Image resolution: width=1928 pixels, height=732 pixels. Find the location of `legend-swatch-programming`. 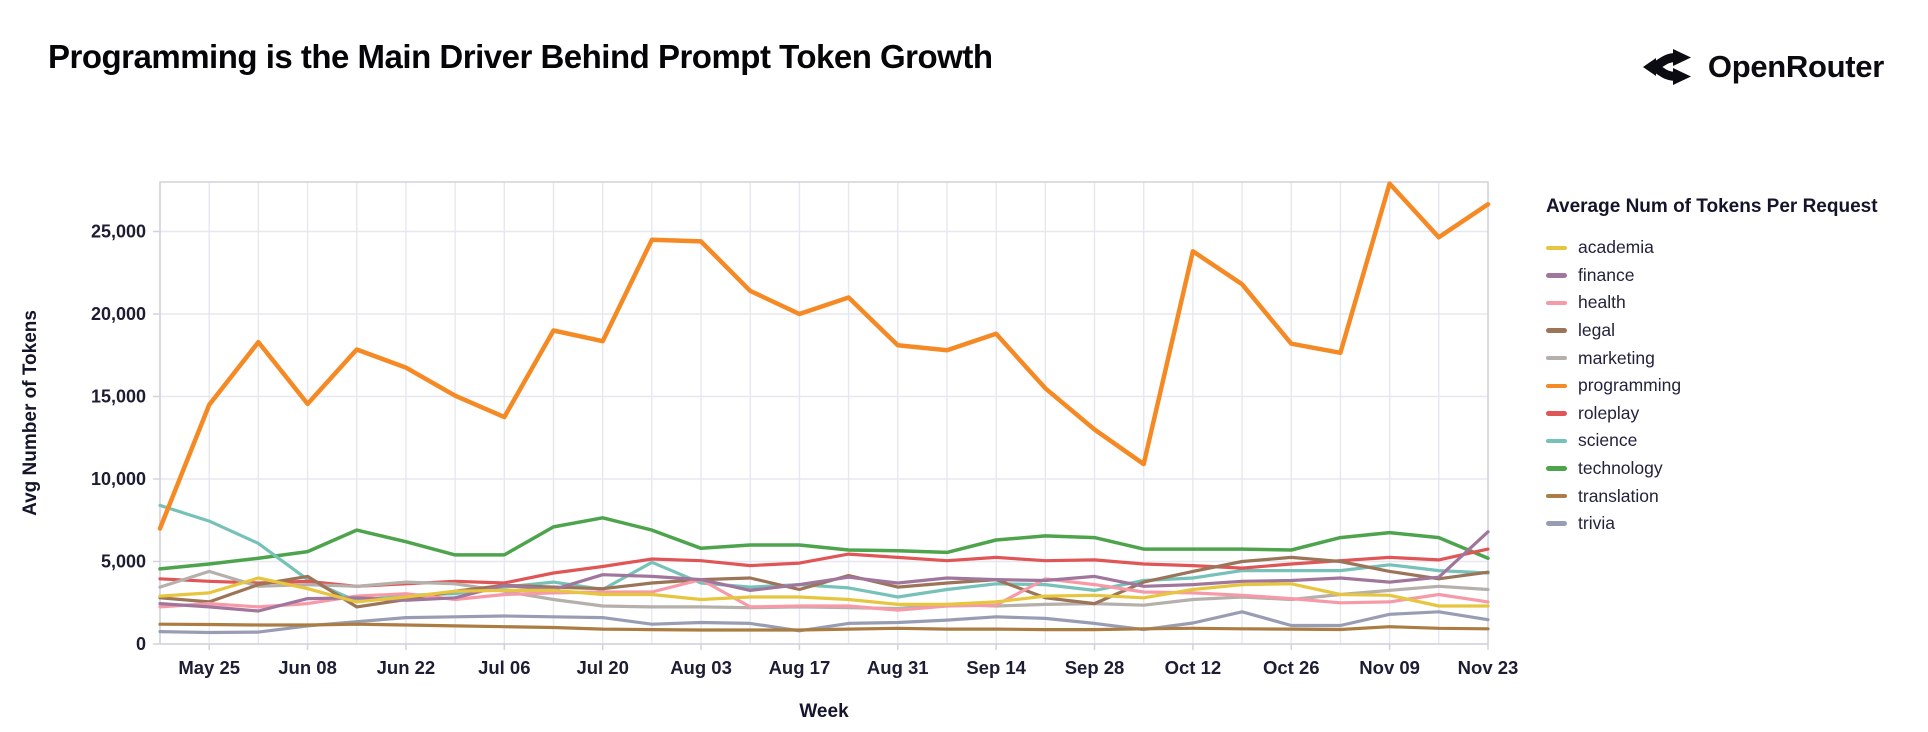

legend-swatch-programming is located at coordinates (1556, 386).